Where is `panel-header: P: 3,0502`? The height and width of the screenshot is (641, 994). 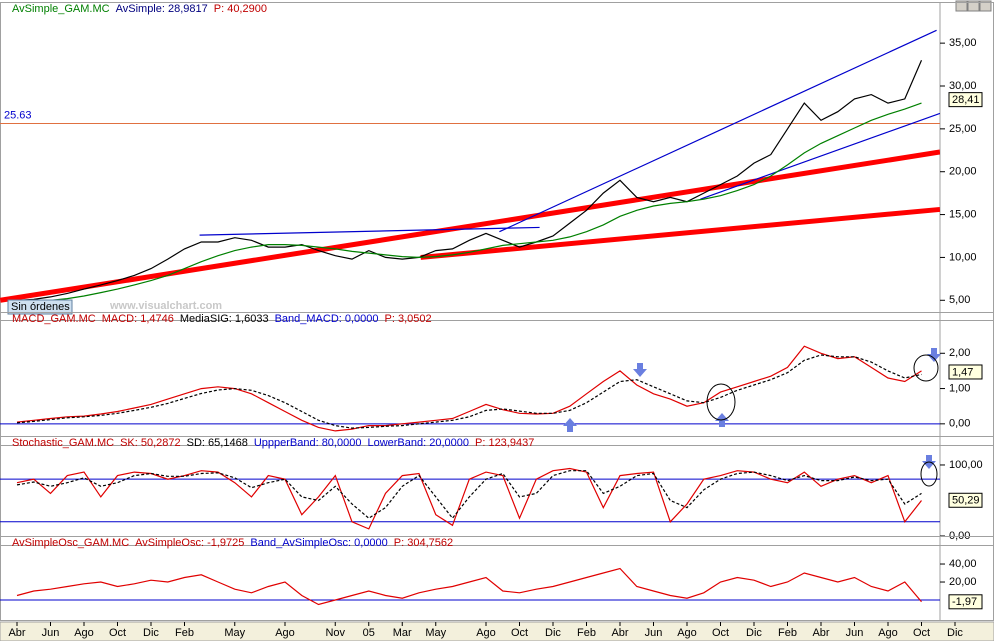 panel-header: P: 3,0502 is located at coordinates (408, 319).